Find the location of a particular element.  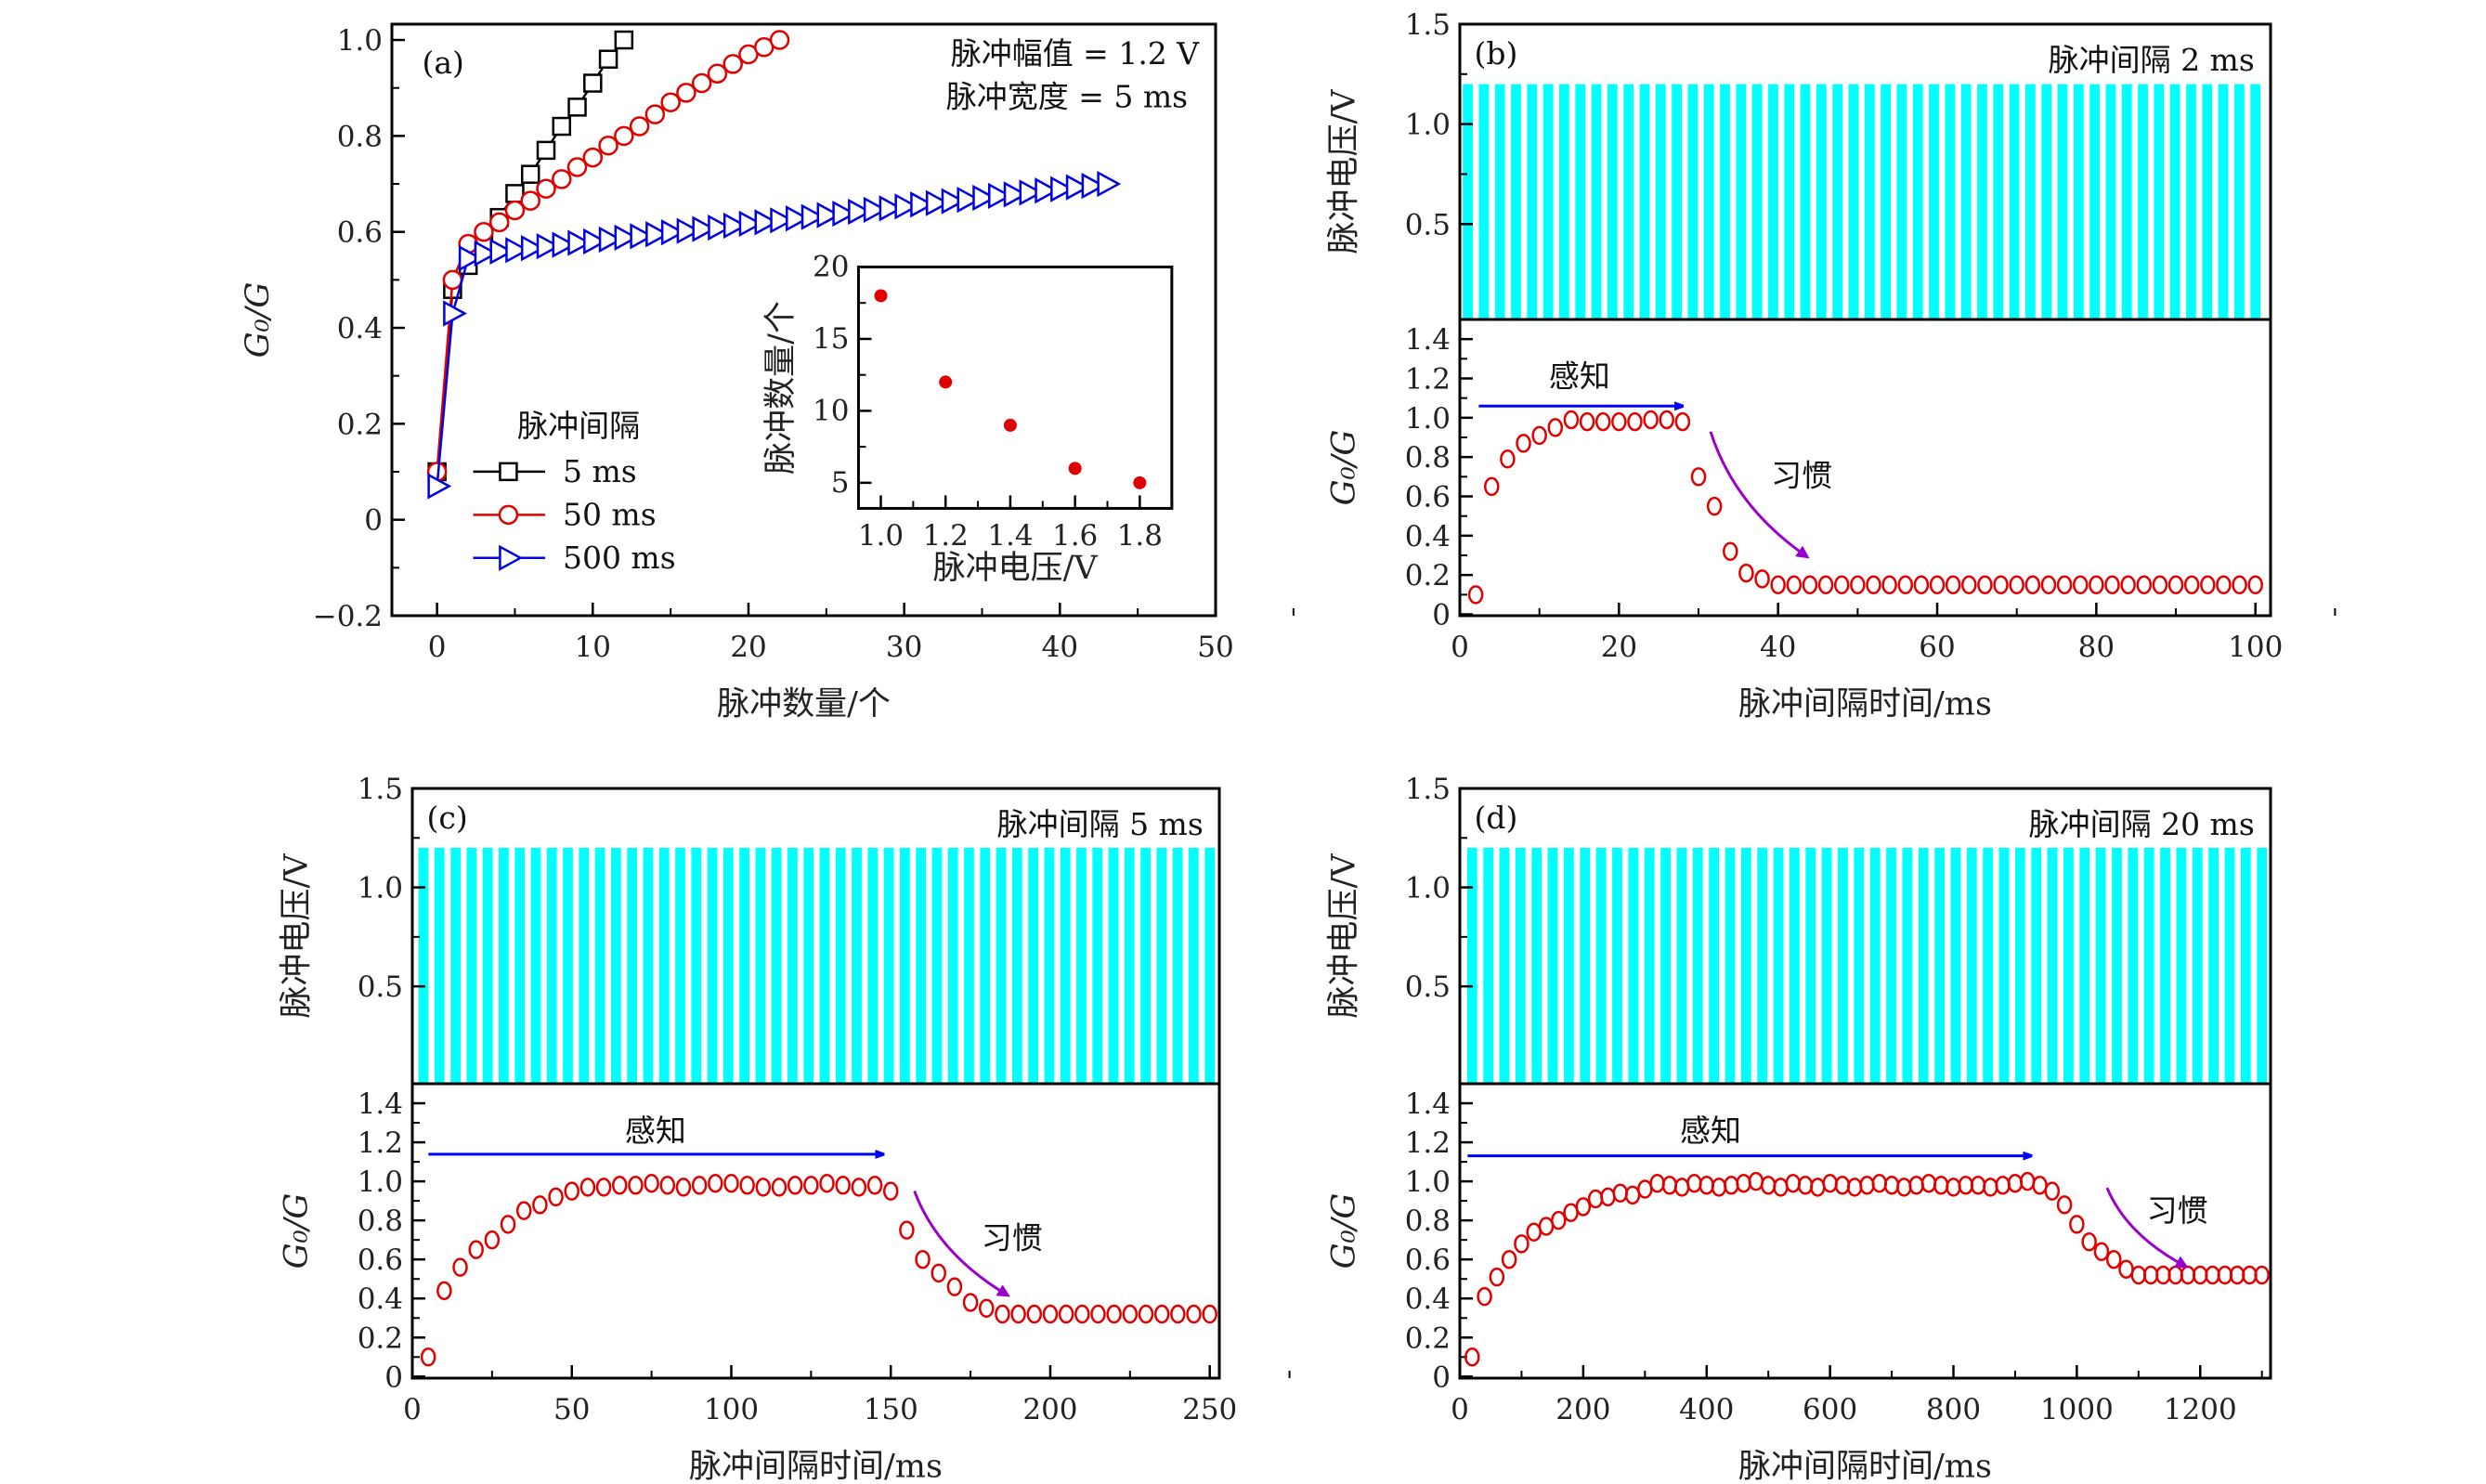

y-tick-label: 0.4 is located at coordinates (360, 328).